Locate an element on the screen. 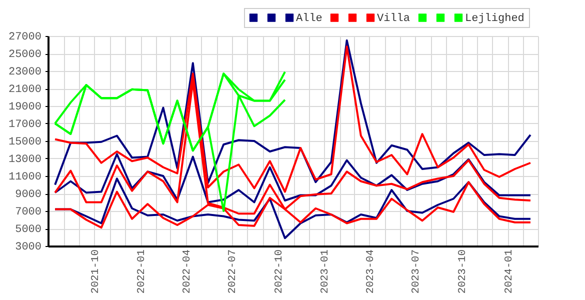 This screenshot has width=585, height=300. y-tick-label: 17000 is located at coordinates (25, 125).